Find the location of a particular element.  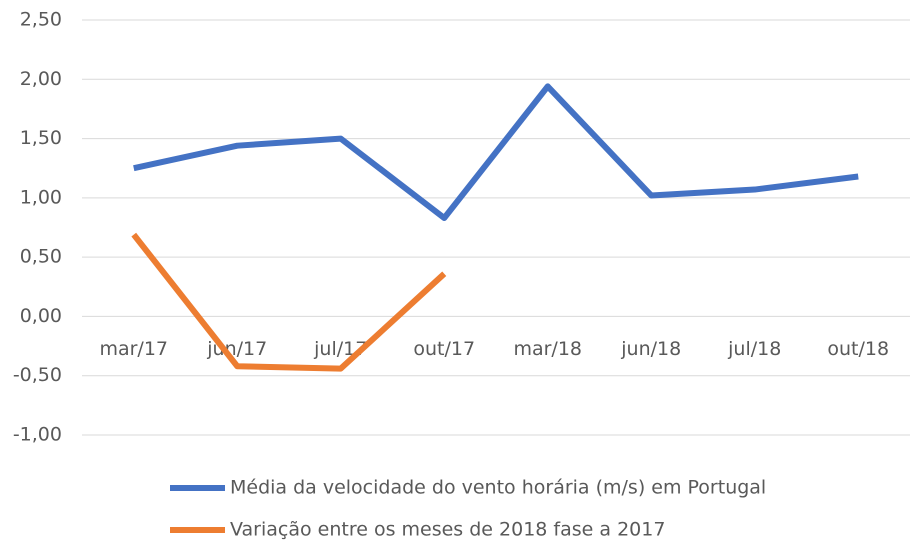

y-tick-label: 1,50 is located at coordinates (41, 138).